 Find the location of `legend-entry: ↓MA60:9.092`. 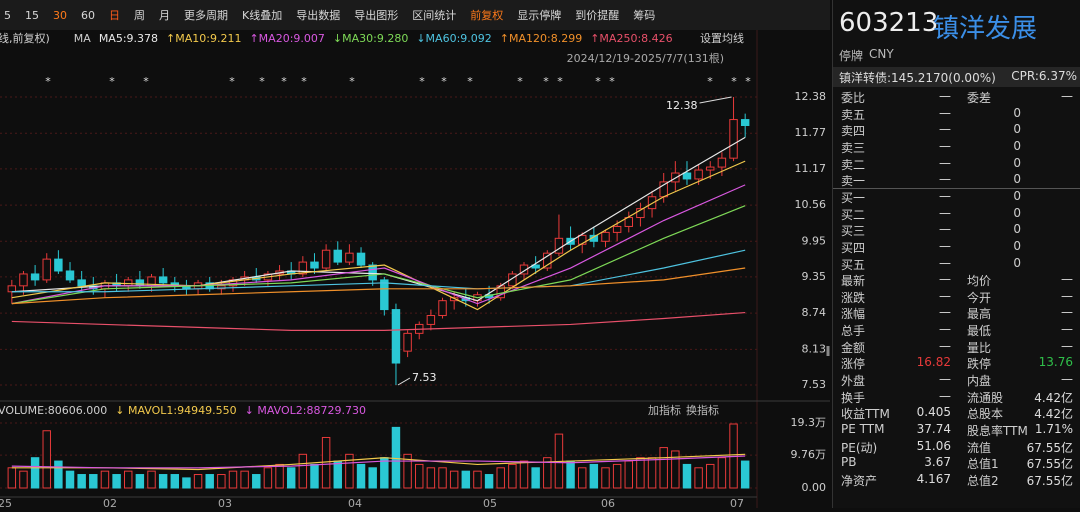

legend-entry: ↓MA60:9.092 is located at coordinates (453, 38).